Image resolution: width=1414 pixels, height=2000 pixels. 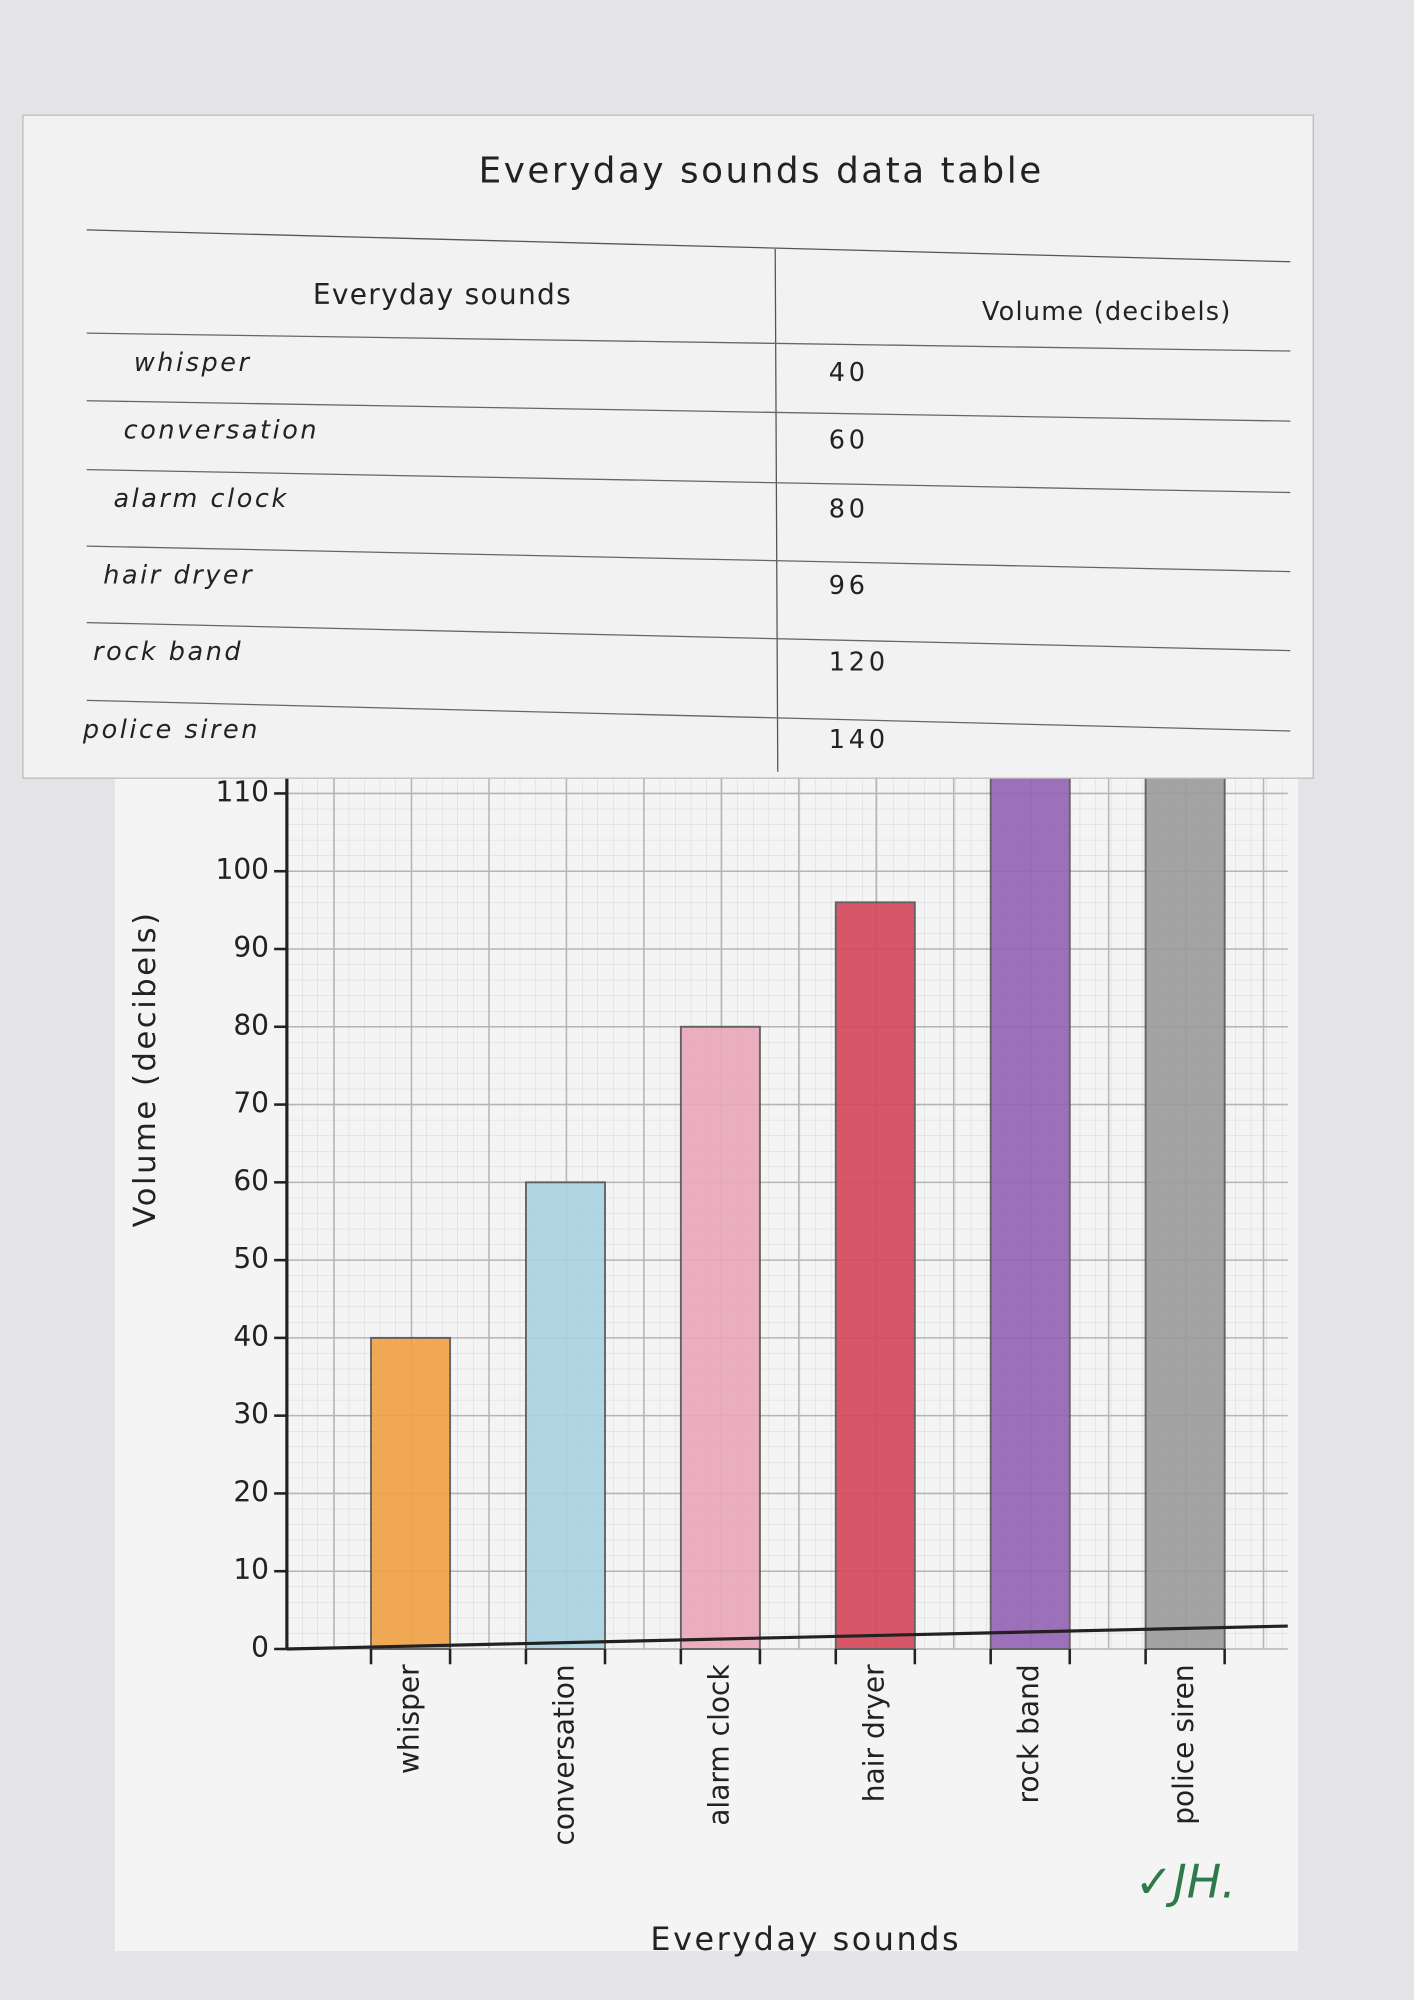 I want to click on table-cell: whisper, so click(x=193, y=363).